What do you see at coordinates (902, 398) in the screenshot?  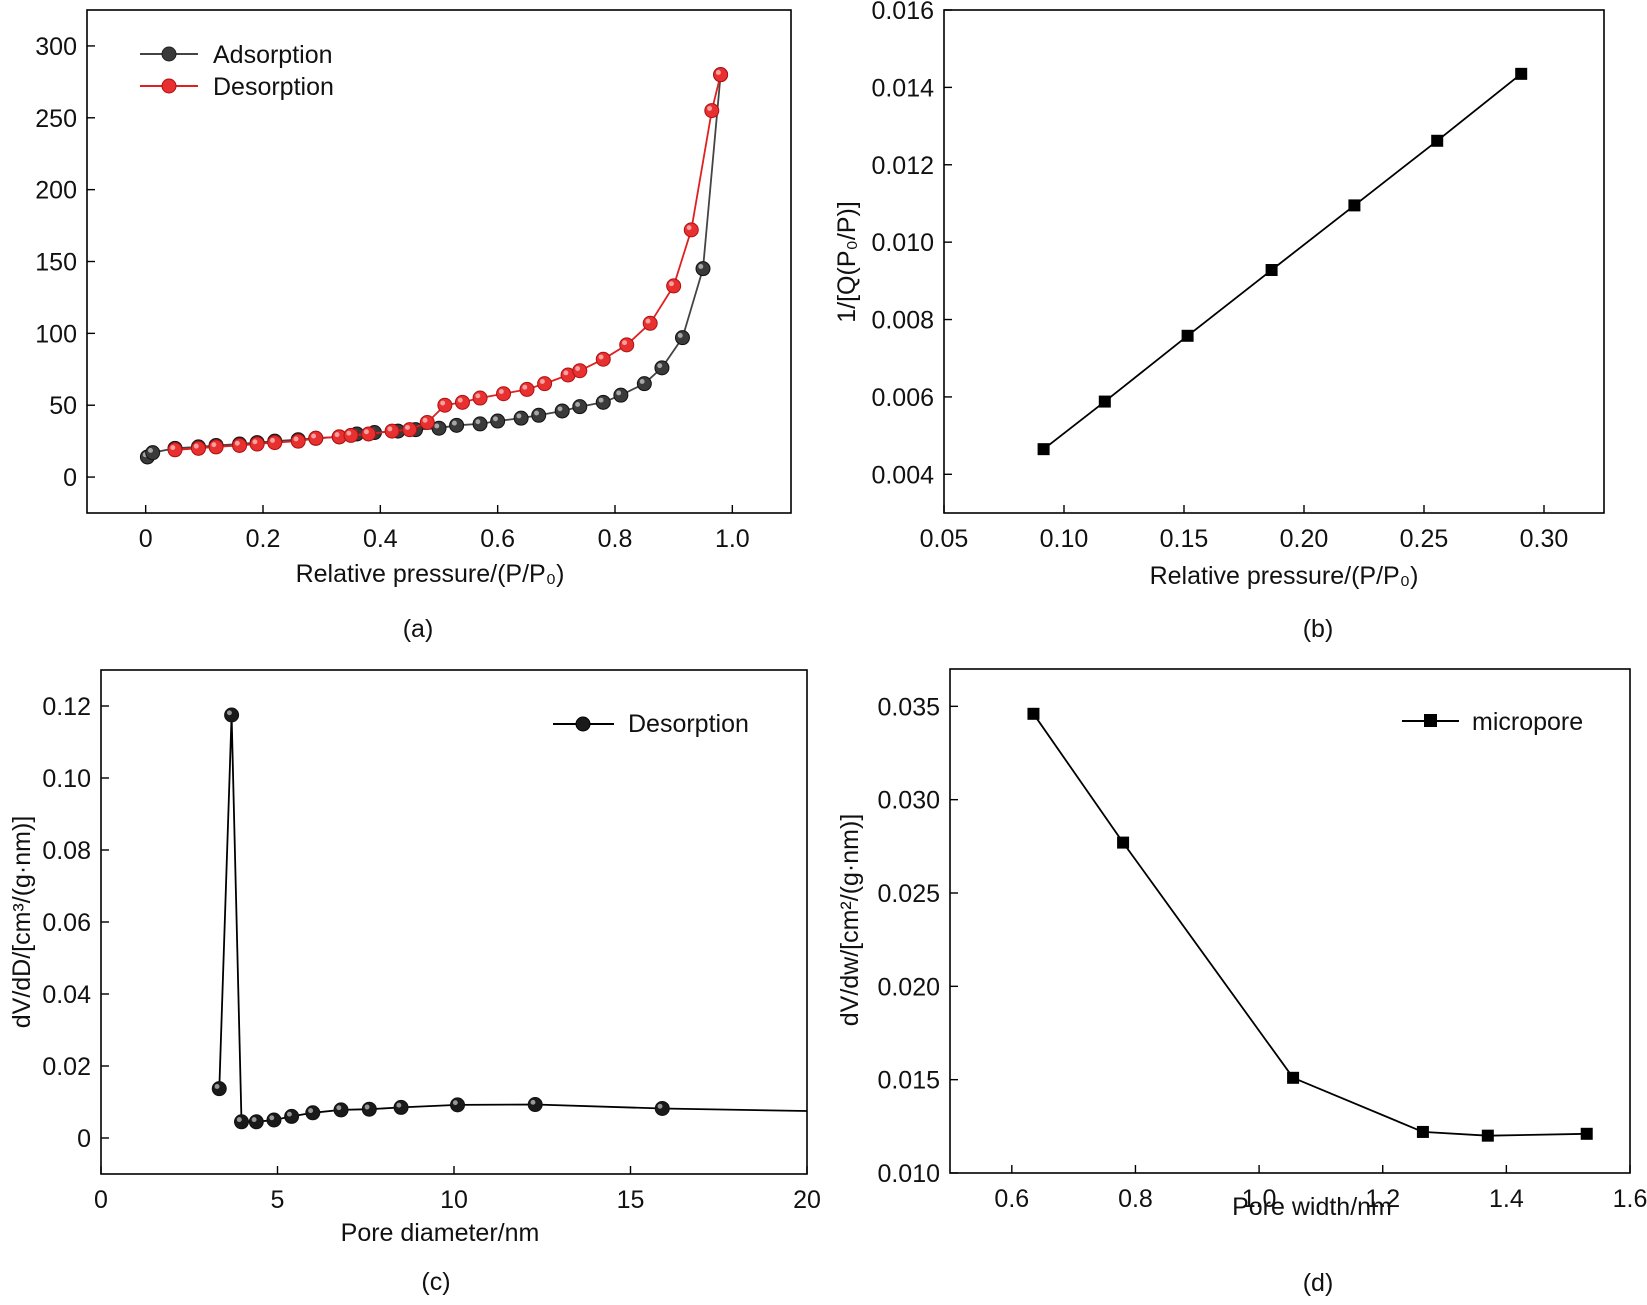 I see `y-tick-label: 0.006` at bounding box center [902, 398].